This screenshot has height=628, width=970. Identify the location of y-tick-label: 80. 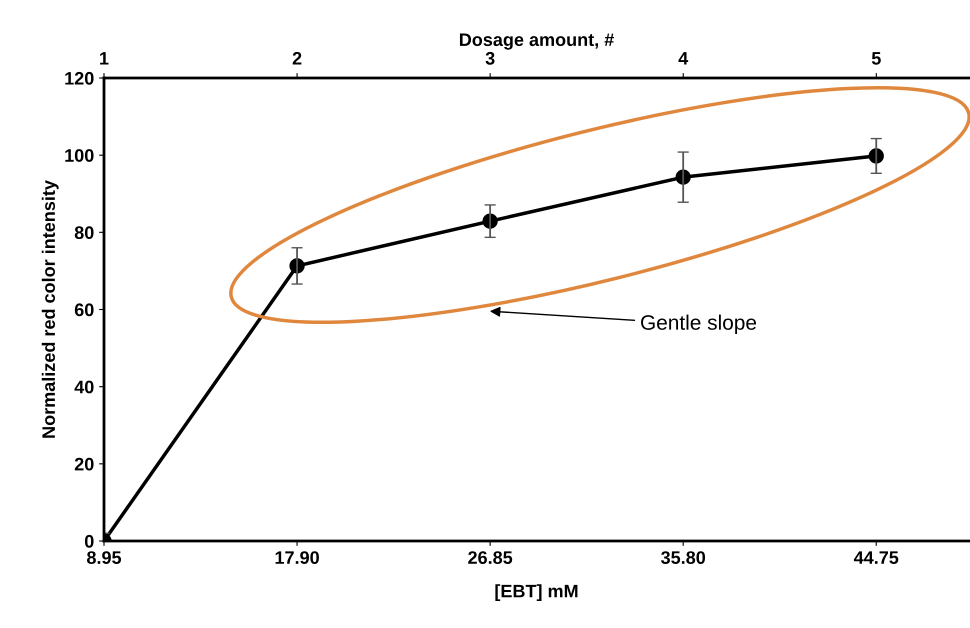
(84, 233).